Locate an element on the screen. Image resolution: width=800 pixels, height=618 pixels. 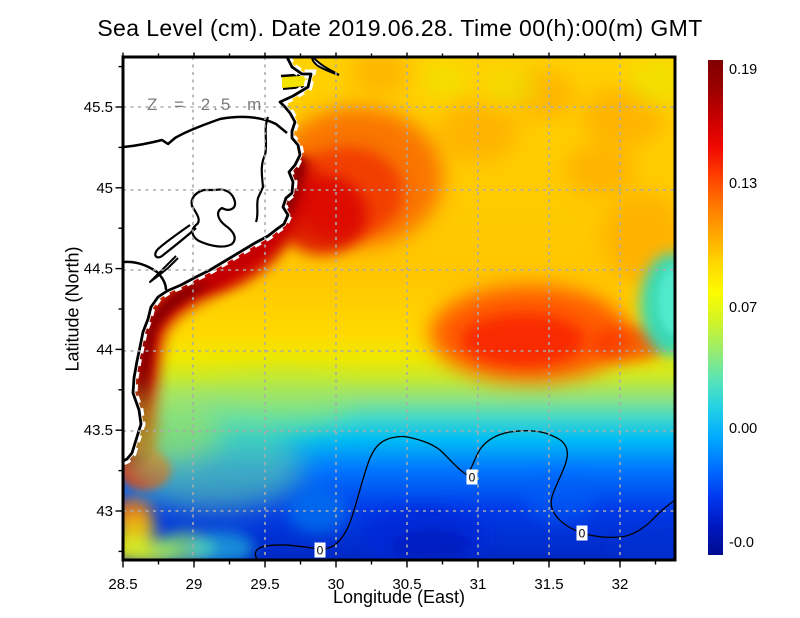
contour-labels: 0 0 0 is located at coordinates (451, 513).